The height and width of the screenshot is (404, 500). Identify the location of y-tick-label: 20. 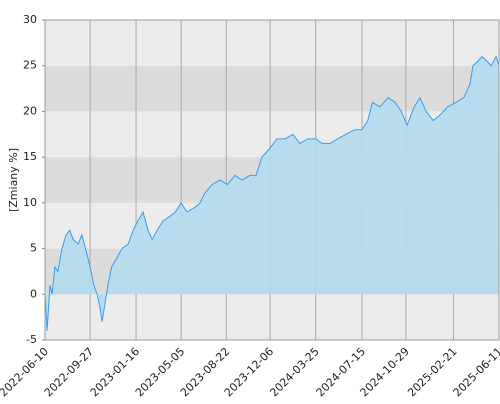
(30, 110).